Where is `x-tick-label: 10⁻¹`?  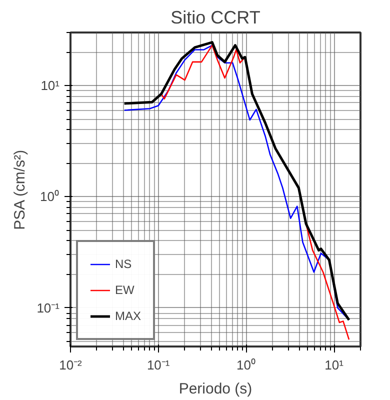 x-tick-label: 10⁻¹ is located at coordinates (158, 365).